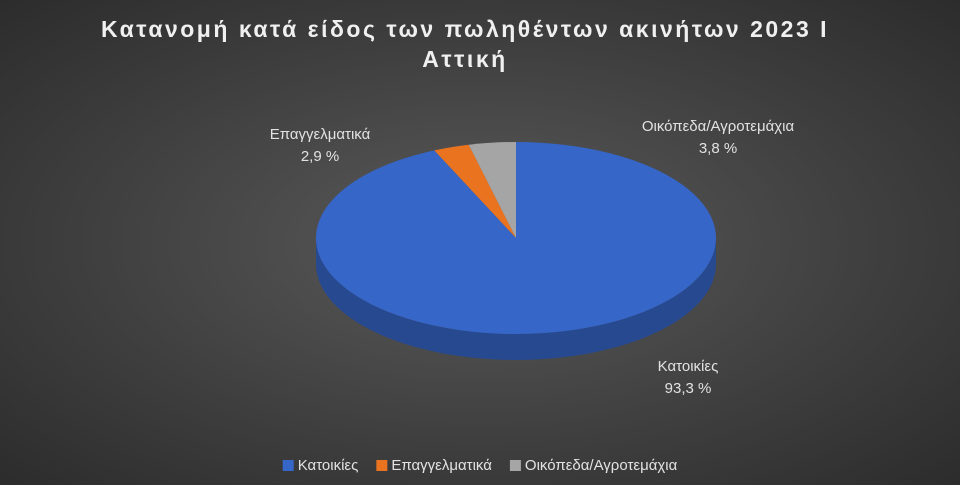  Describe the element at coordinates (688, 388) in the screenshot. I see `data-label-value: 93,3 %` at that location.